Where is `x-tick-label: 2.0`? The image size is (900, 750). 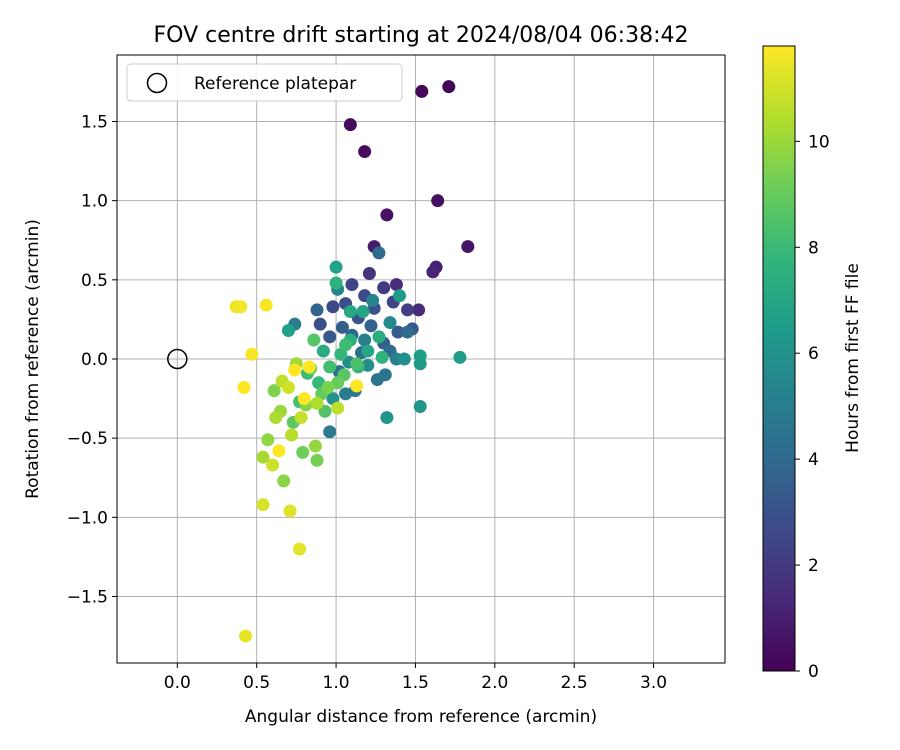
x-tick-label: 2.0 is located at coordinates (494, 683).